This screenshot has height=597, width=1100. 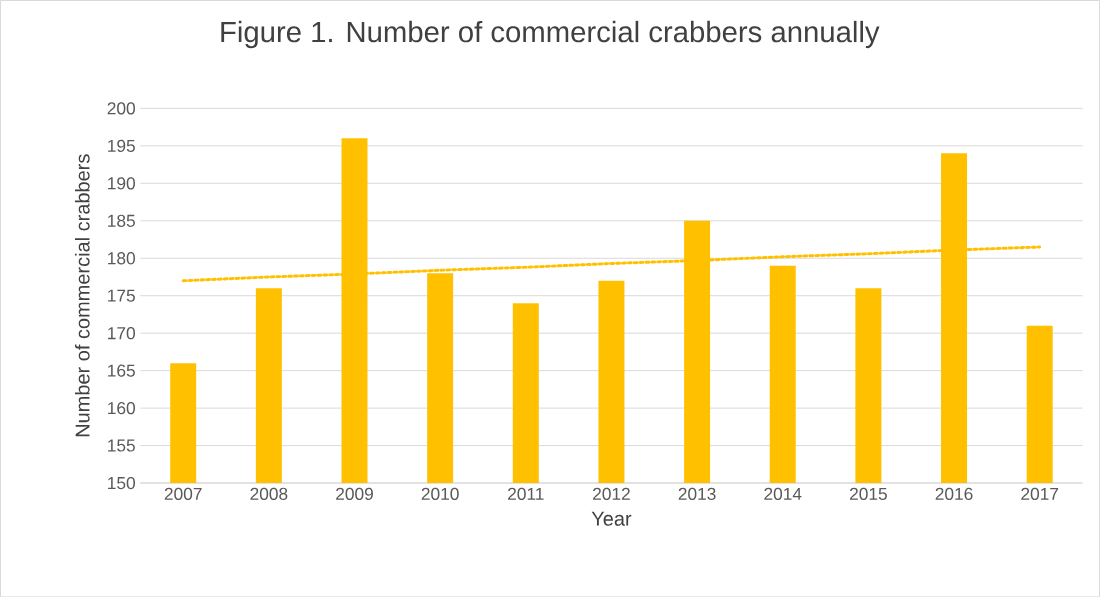 I want to click on x-tick-label: 2015, so click(x=868, y=493).